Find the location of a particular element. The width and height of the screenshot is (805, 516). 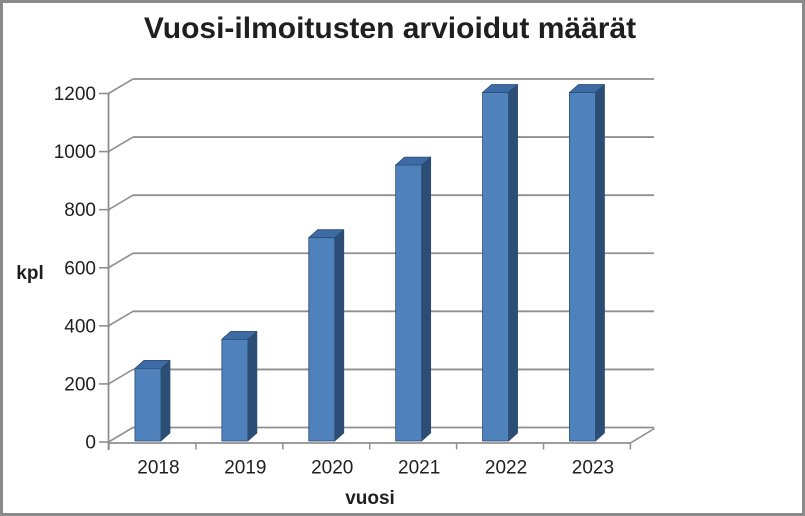

bar-2019 is located at coordinates (239, 386).